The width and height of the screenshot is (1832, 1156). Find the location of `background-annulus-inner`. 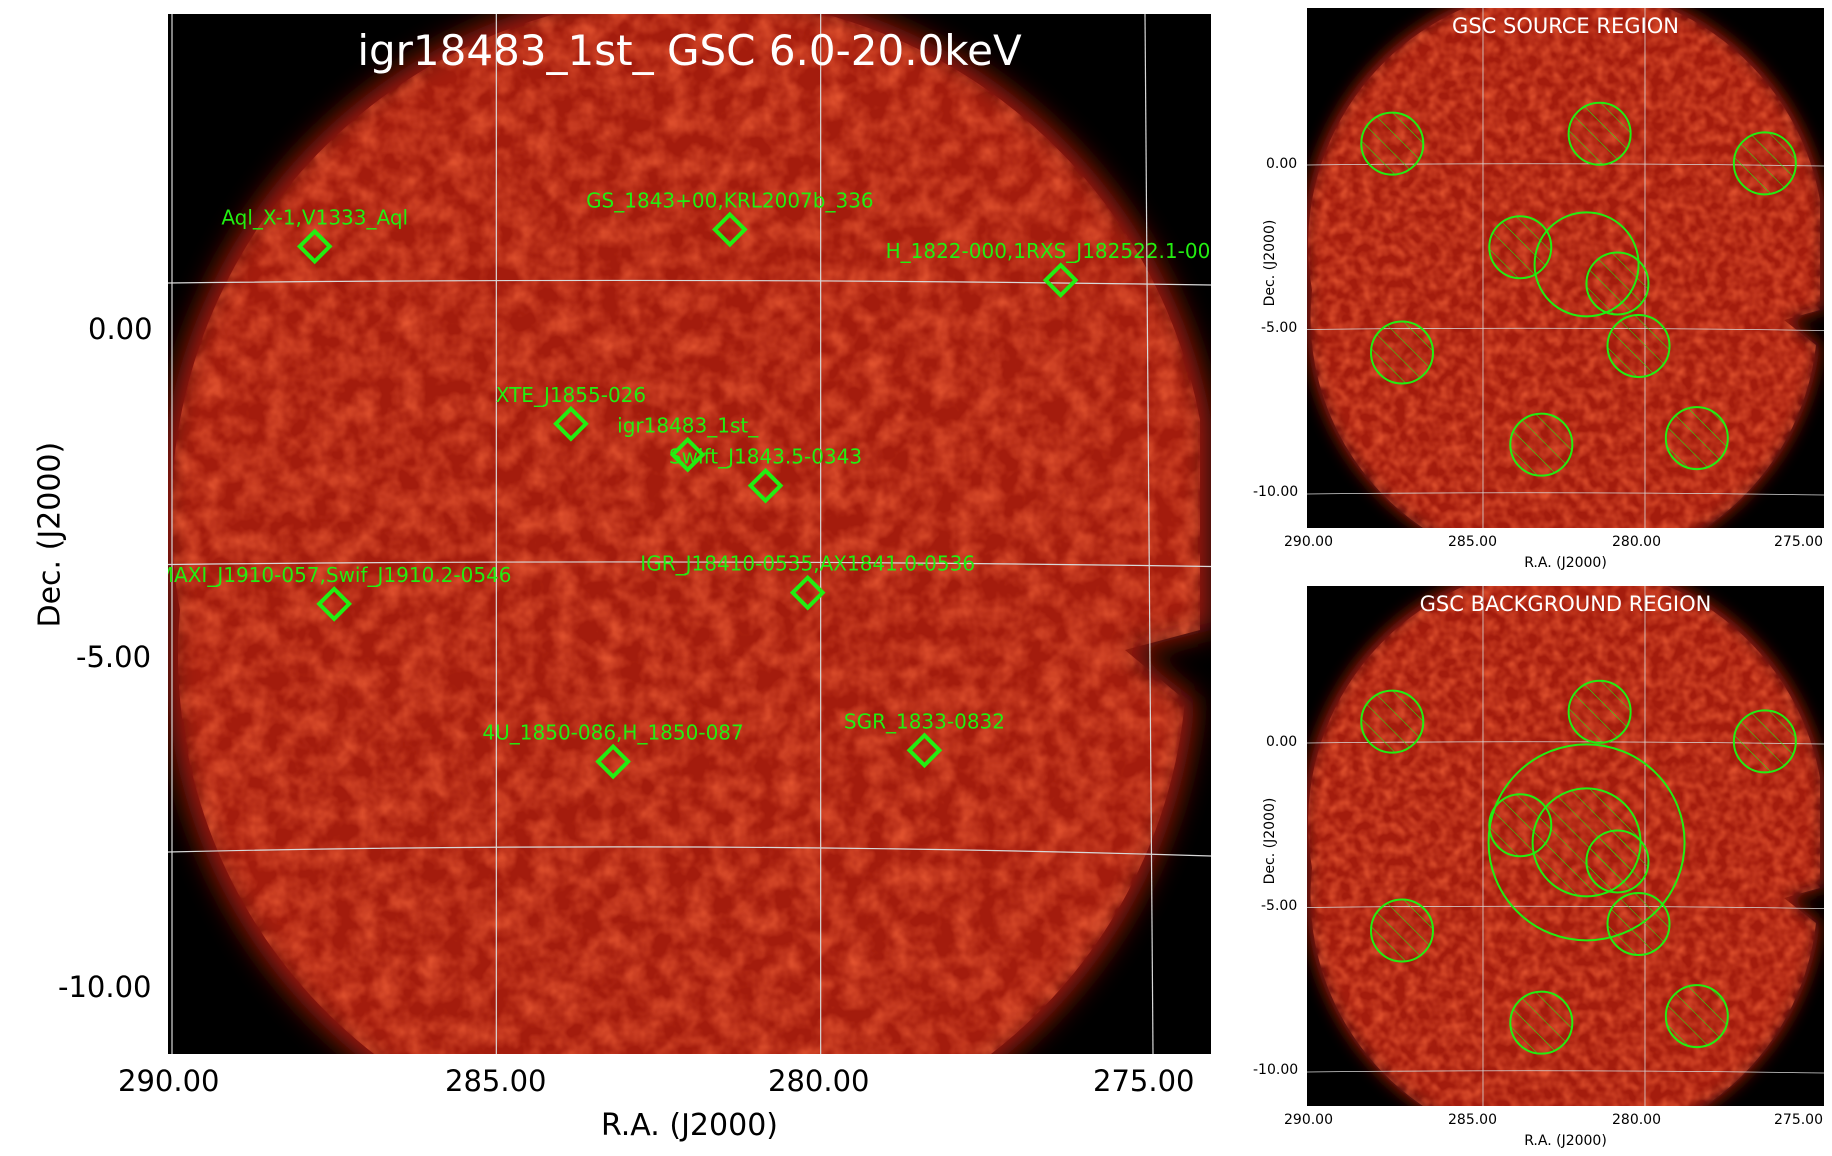

background-annulus-inner is located at coordinates (1587, 842).